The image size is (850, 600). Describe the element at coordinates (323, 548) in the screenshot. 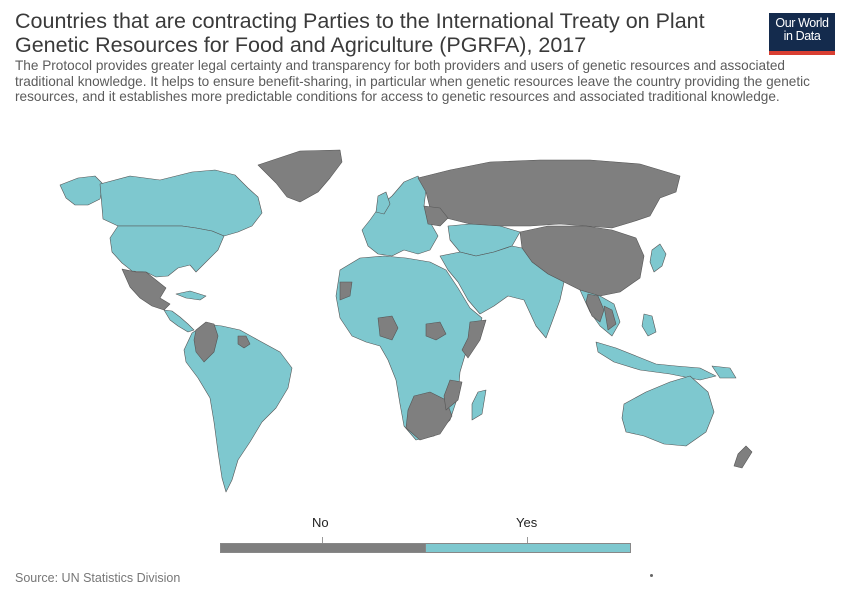

I see `legend-swatch-no` at that location.